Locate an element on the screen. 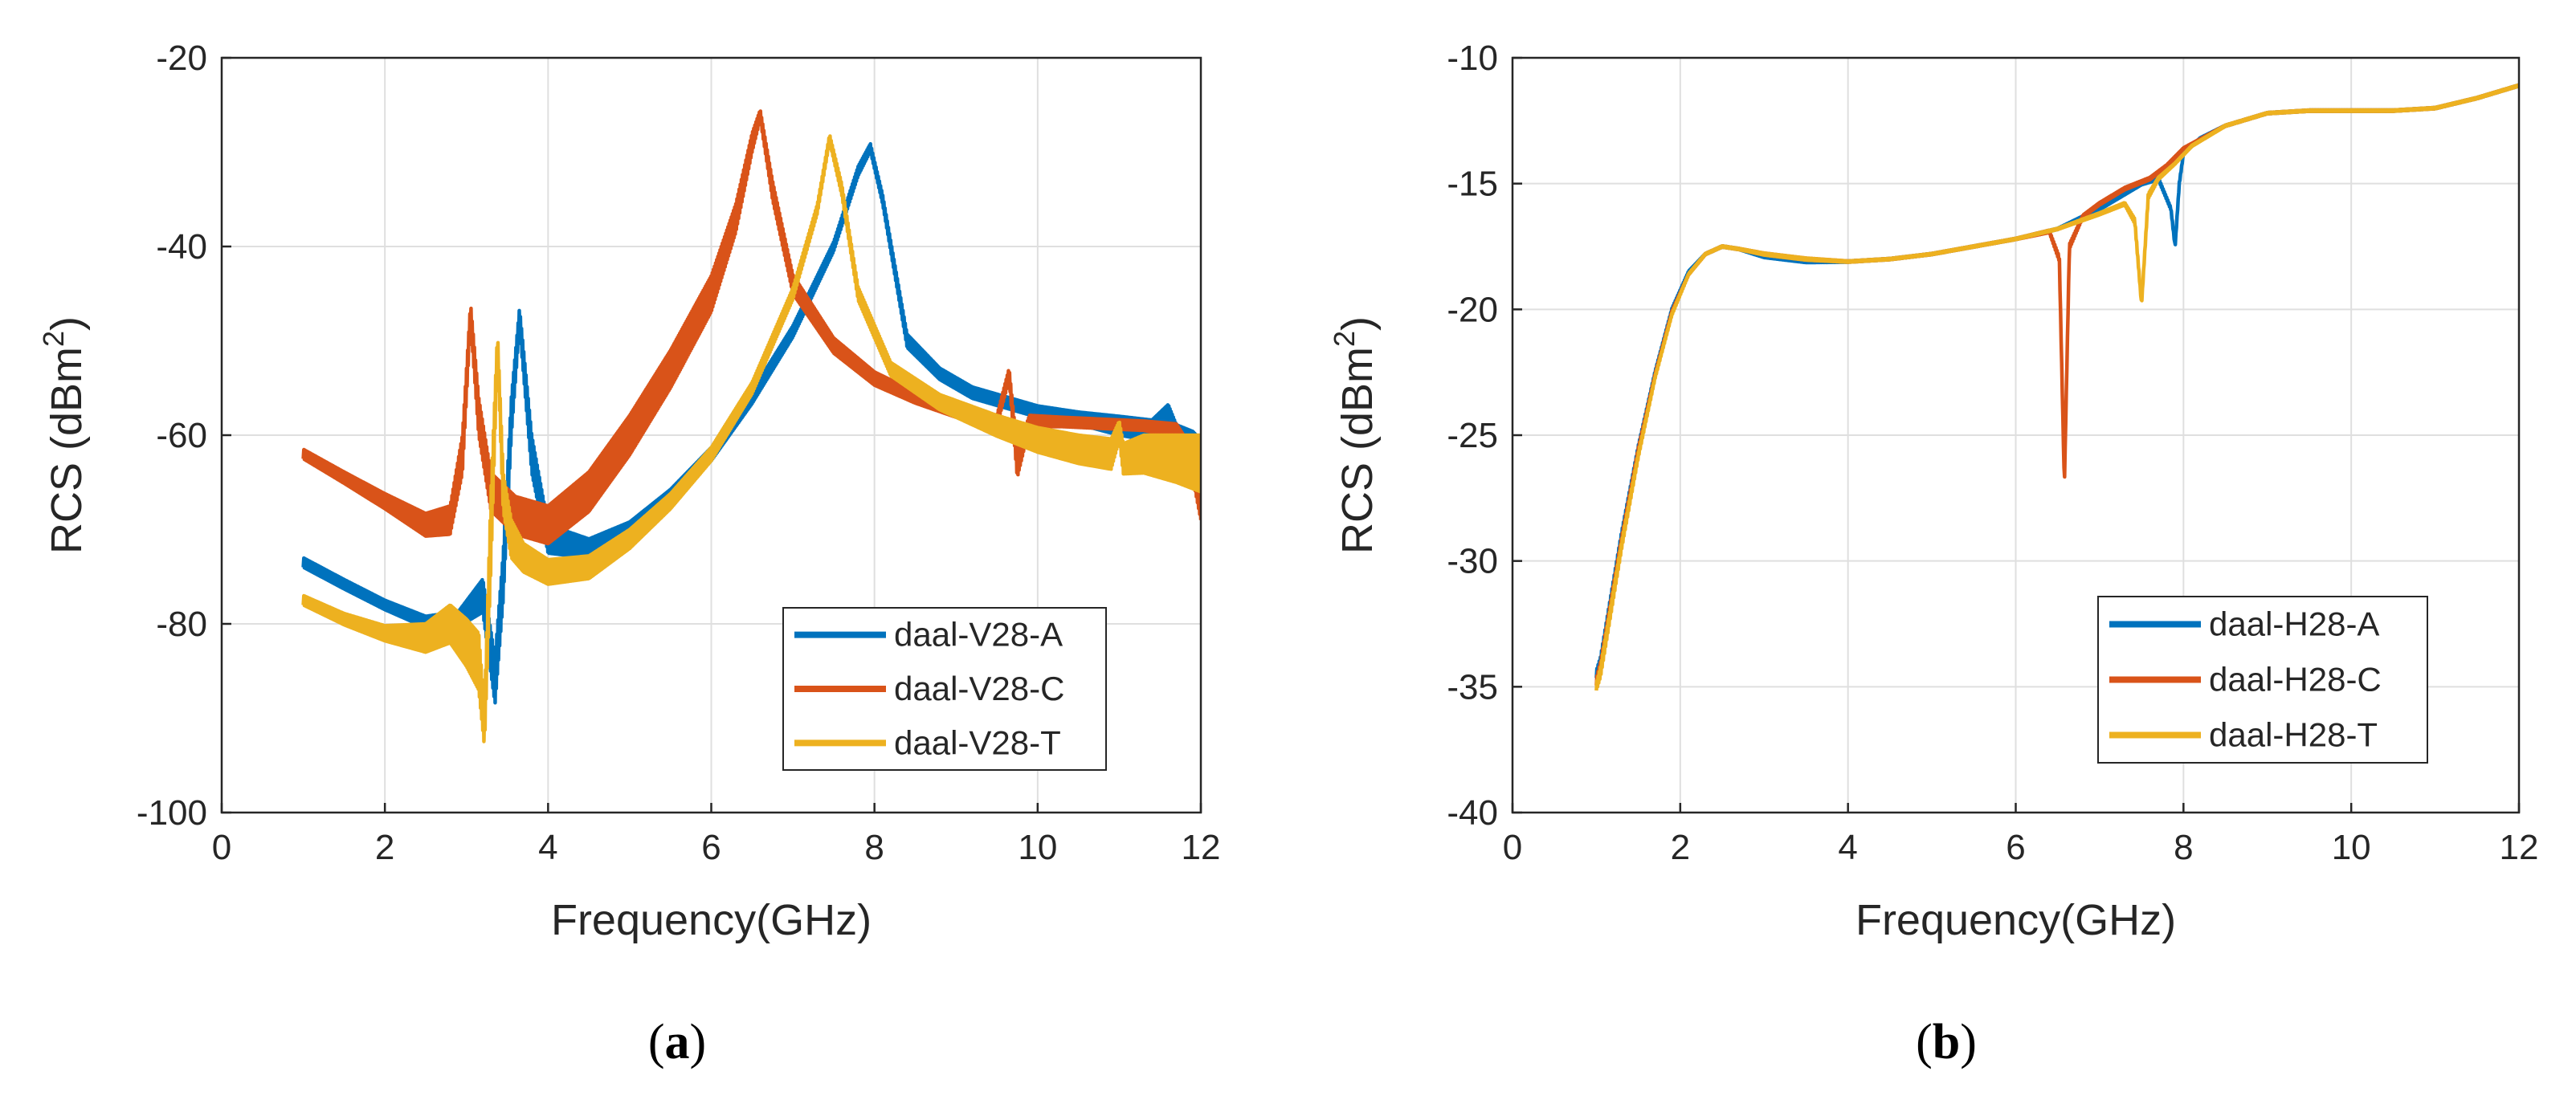  y-tick-label: -100 is located at coordinates (172, 813).